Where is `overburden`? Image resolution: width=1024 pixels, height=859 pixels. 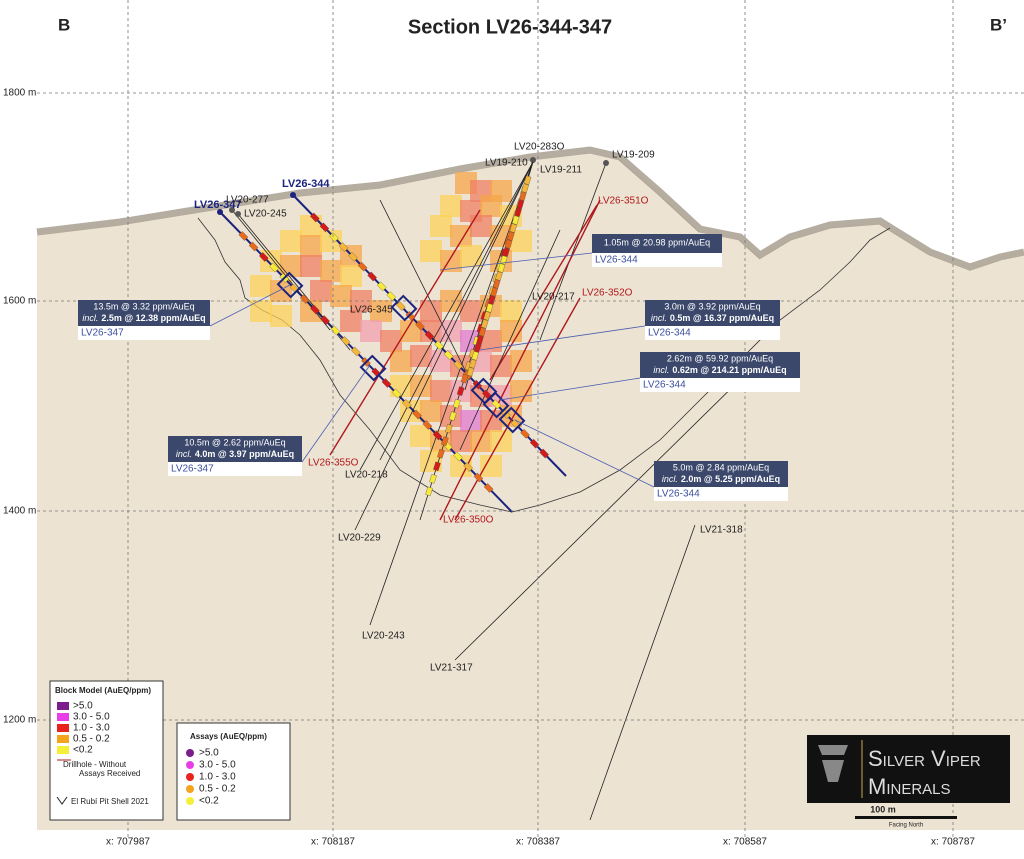 overburden is located at coordinates (530, 208).